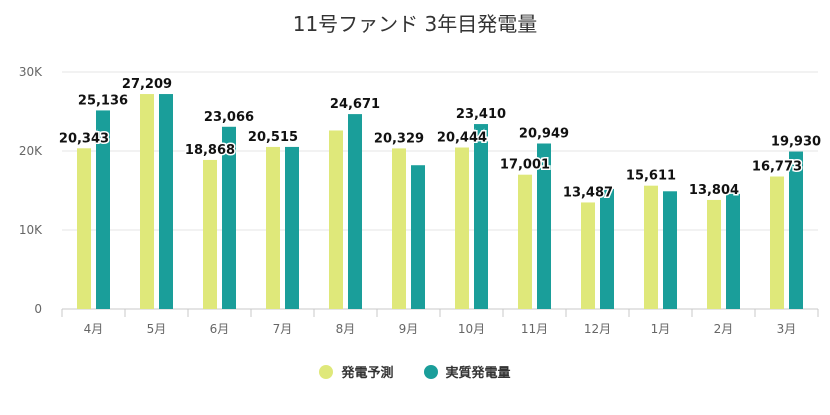  I want to click on data-label: 19,930, so click(796, 142).